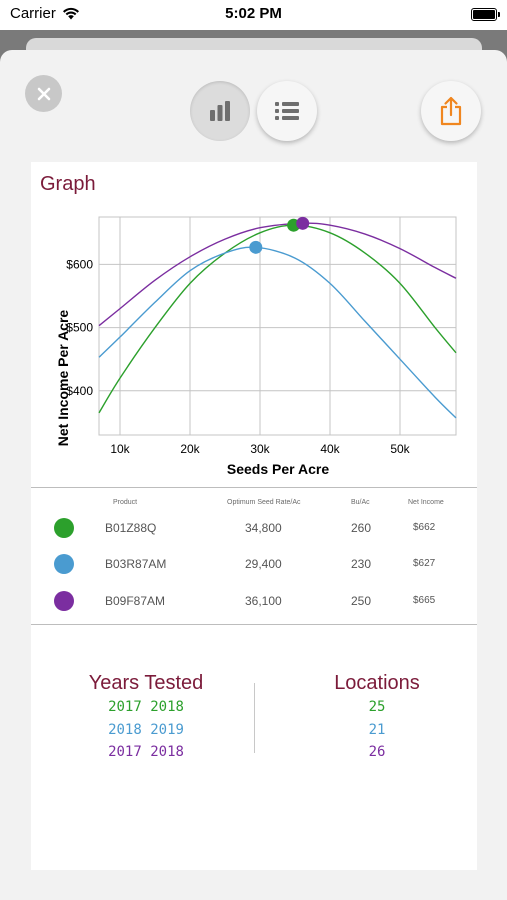 The image size is (507, 900). Describe the element at coordinates (263, 564) in the screenshot. I see `seed-rate-value: 29,400` at that location.